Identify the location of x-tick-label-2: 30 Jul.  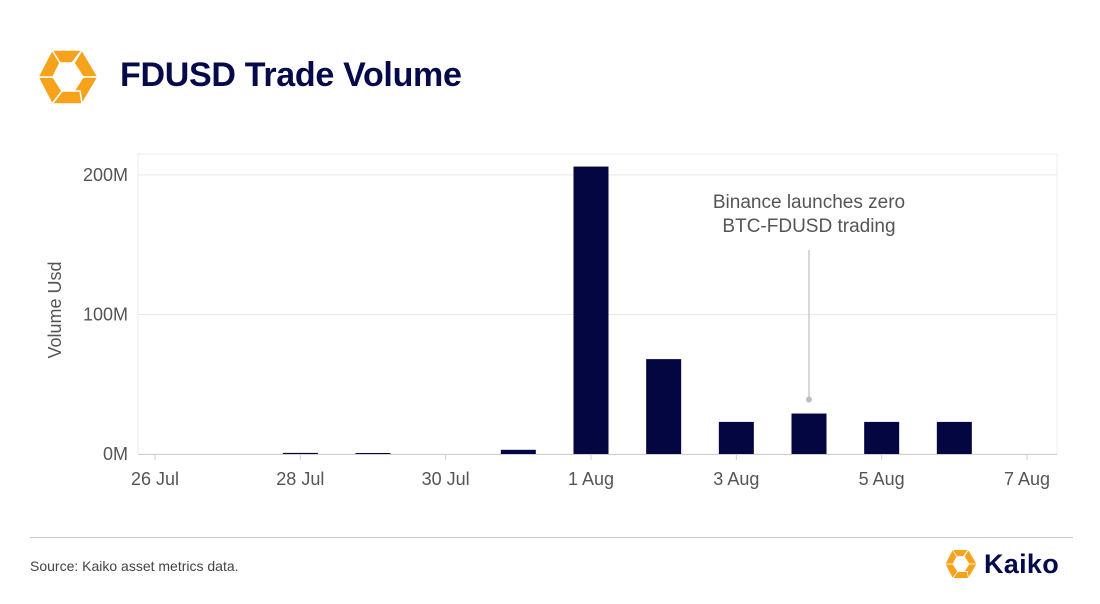
(446, 479).